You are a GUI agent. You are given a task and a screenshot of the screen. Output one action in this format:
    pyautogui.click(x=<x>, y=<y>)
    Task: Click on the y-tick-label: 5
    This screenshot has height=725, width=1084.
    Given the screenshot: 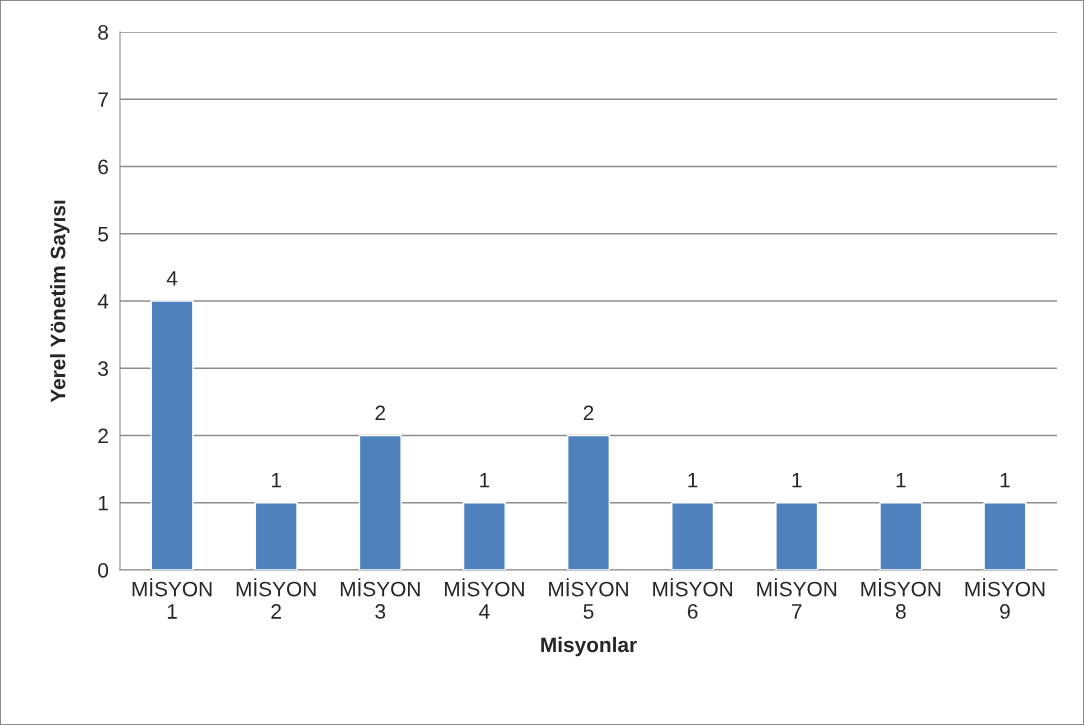 What is the action you would take?
    pyautogui.click(x=103, y=234)
    